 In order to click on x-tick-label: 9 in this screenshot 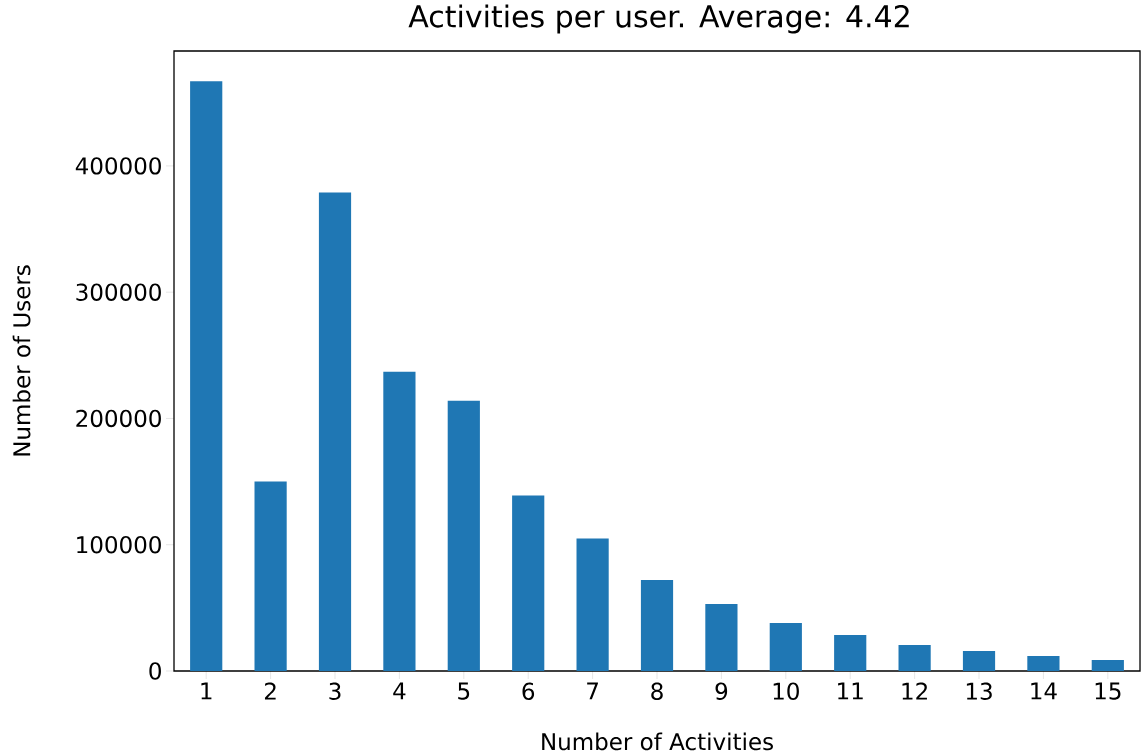, I will do `click(721, 691)`.